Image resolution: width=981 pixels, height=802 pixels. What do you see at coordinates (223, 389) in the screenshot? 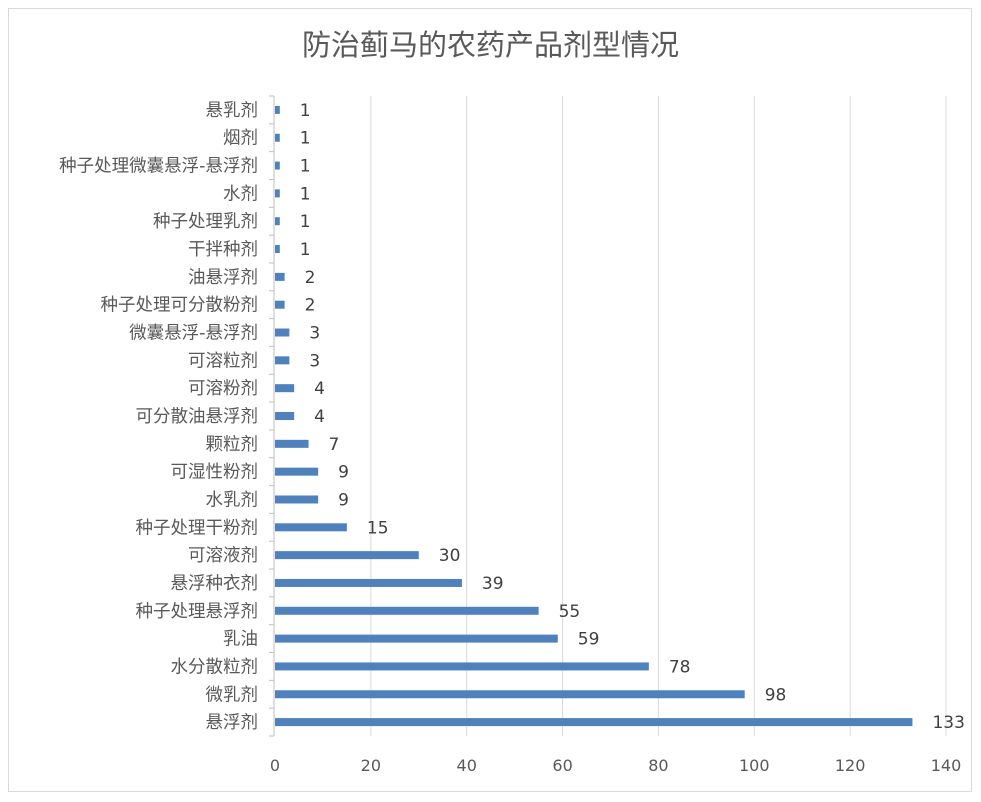
I see `category-label: 可溶粉剂` at bounding box center [223, 389].